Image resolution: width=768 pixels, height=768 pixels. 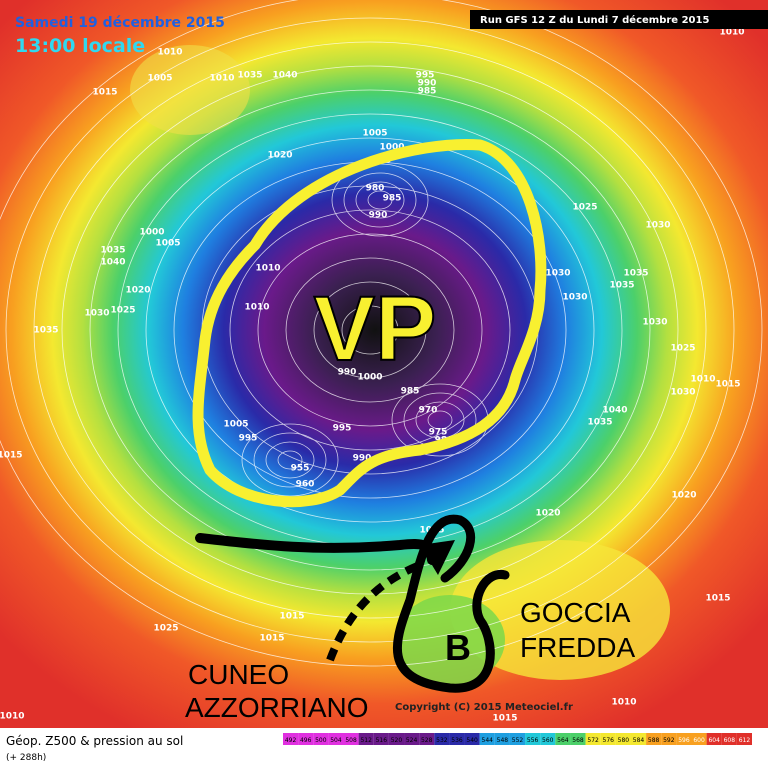 What do you see at coordinates (427, 740) in the screenshot?
I see `scale-label: 528` at bounding box center [427, 740].